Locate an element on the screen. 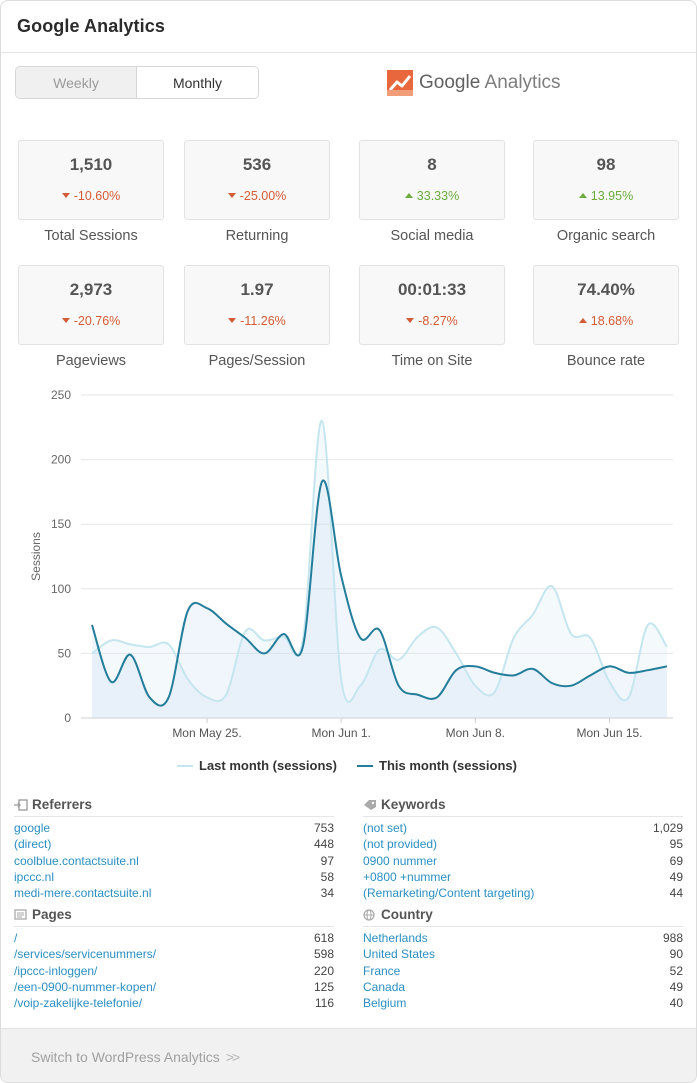 The height and width of the screenshot is (1083, 697). y-tick-label: 200 is located at coordinates (61, 460).